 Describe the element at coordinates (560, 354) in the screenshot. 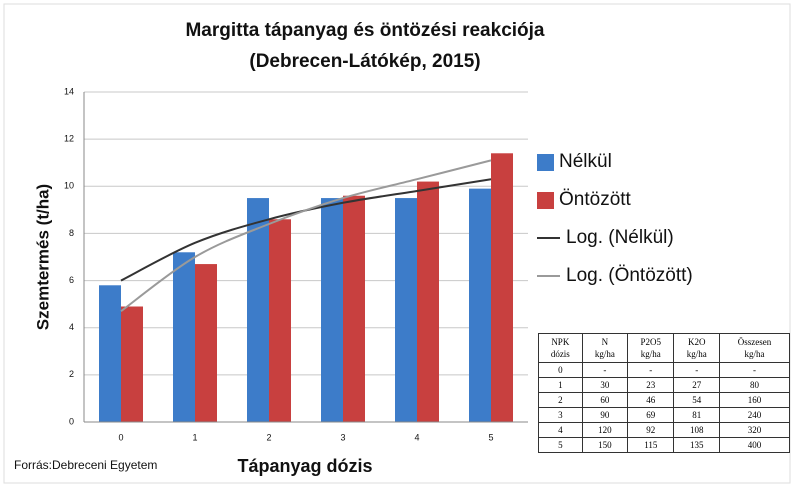

I see `header-text: dózis` at that location.